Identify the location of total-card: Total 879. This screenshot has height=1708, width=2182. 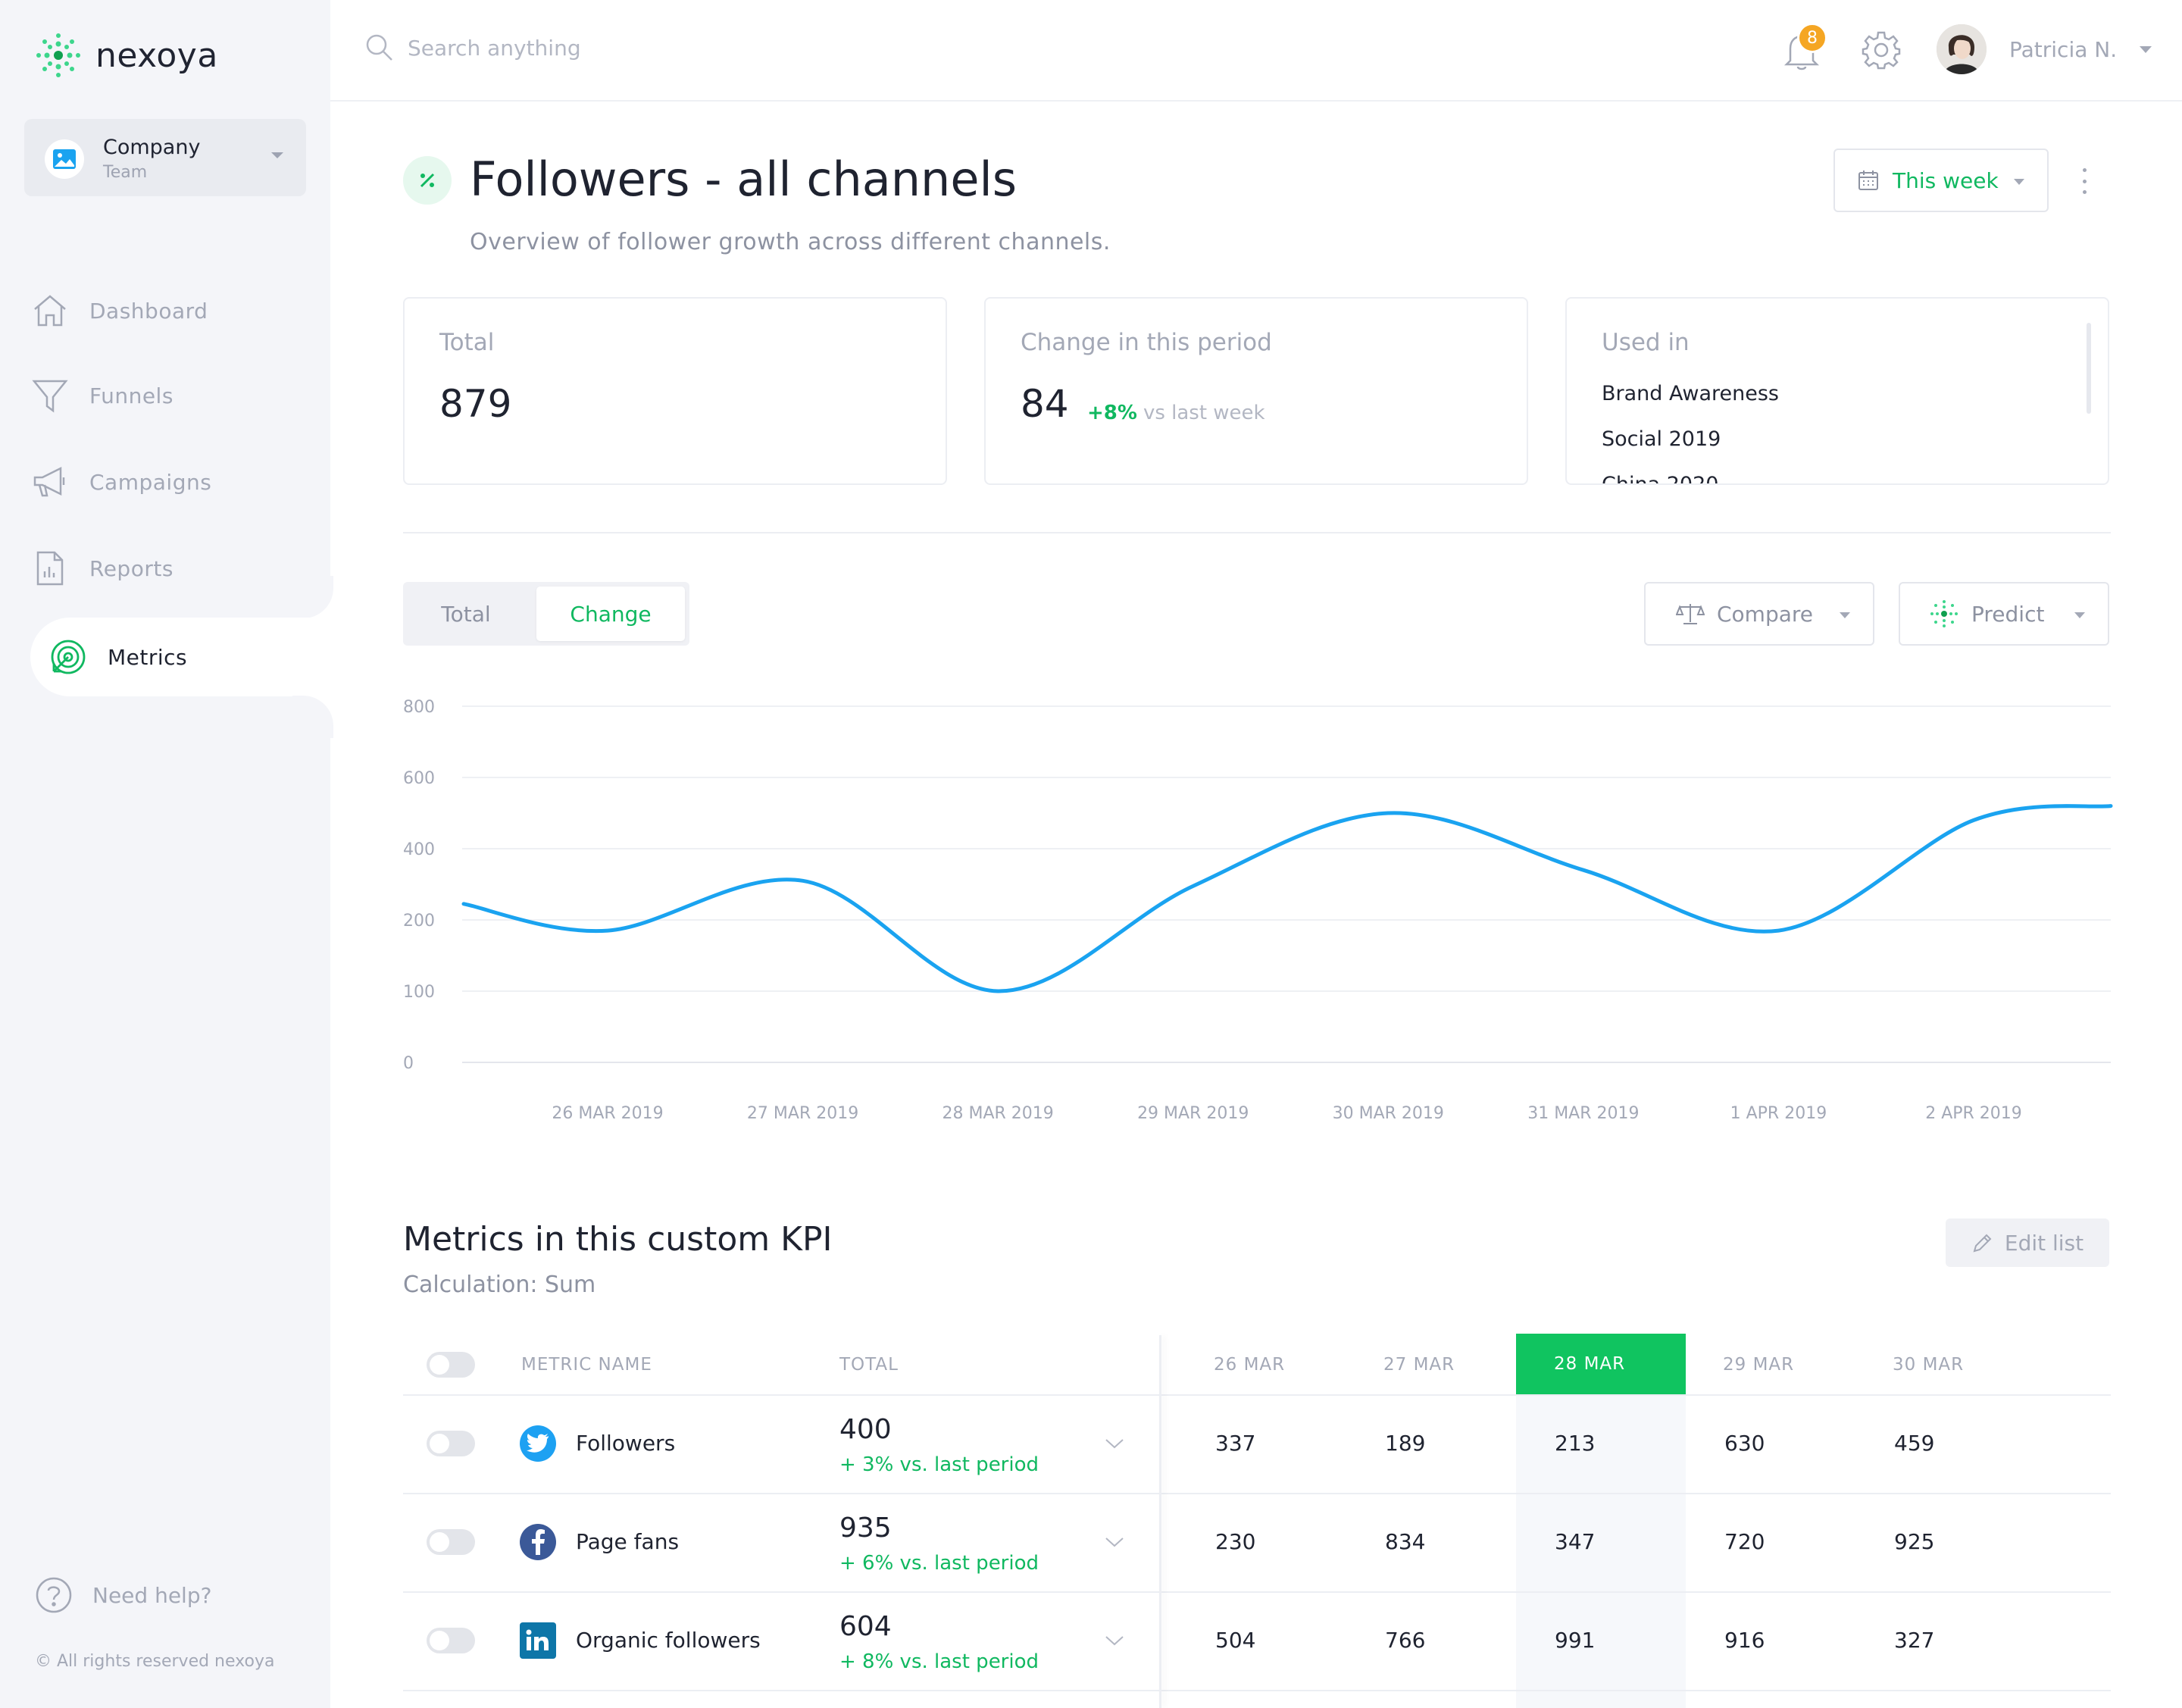
(675, 391).